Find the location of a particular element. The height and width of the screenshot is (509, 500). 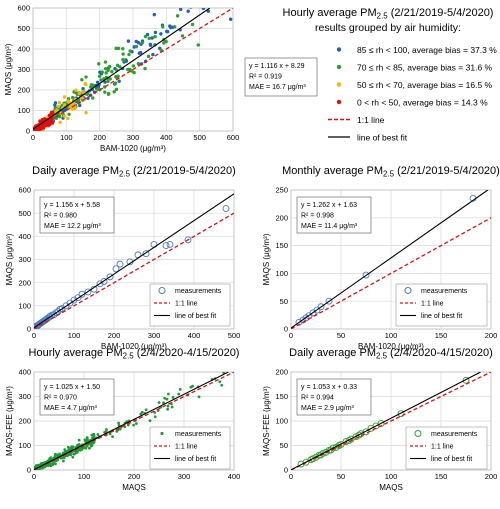

x-axis-label: BAM-1020 (μg/m³) is located at coordinates (391, 346).